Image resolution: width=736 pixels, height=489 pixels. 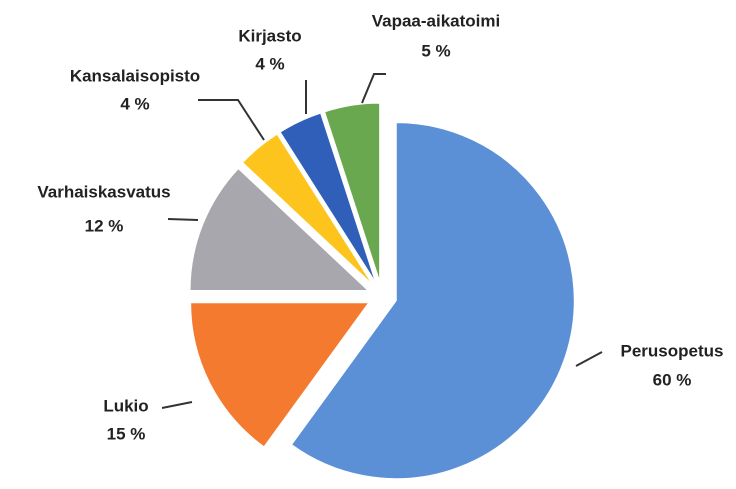 What do you see at coordinates (672, 379) in the screenshot?
I see `slice-value: 60 %` at bounding box center [672, 379].